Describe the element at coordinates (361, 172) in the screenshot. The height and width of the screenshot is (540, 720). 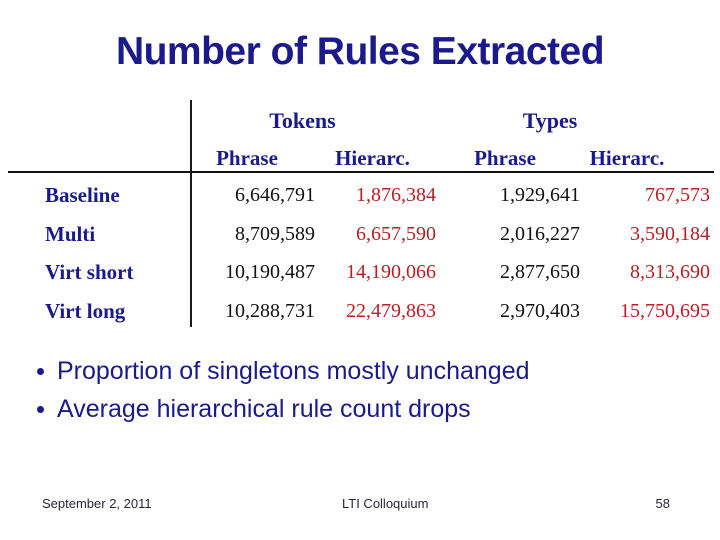
I see `table-header-divider` at that location.